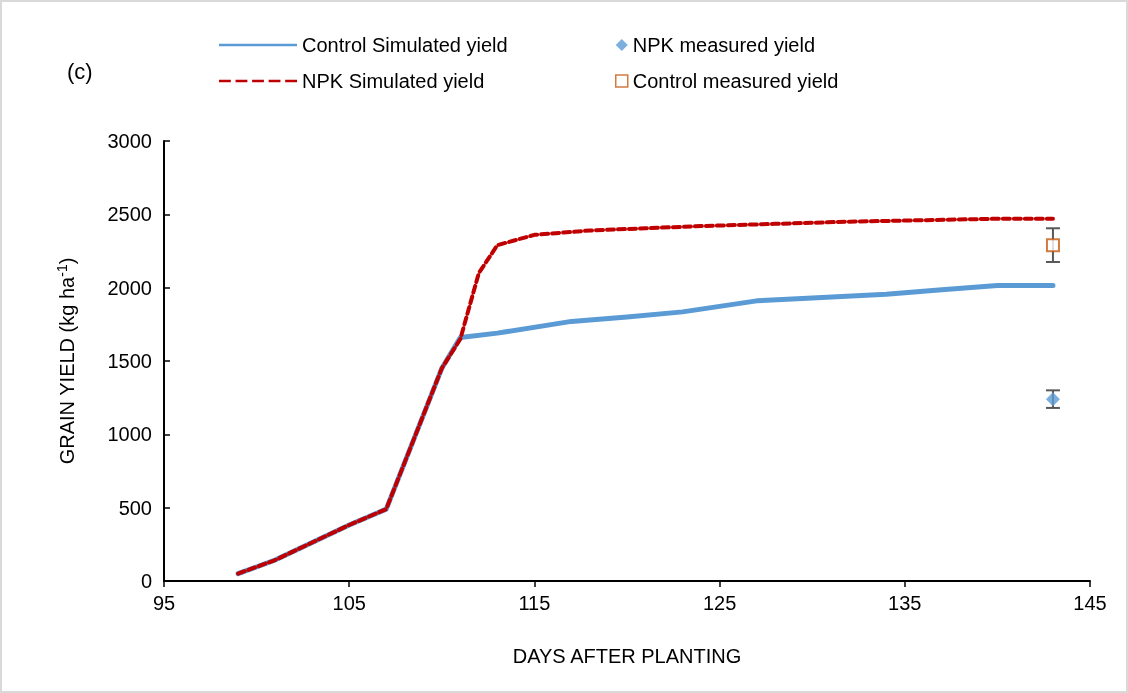  Describe the element at coordinates (905, 603) in the screenshot. I see `x-tick-label: 135` at that location.